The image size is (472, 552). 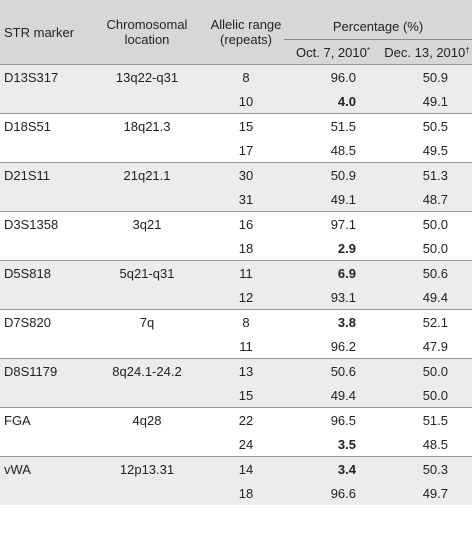 What do you see at coordinates (427, 419) in the screenshot?
I see `cell-percentage-dec: 51.5` at bounding box center [427, 419].